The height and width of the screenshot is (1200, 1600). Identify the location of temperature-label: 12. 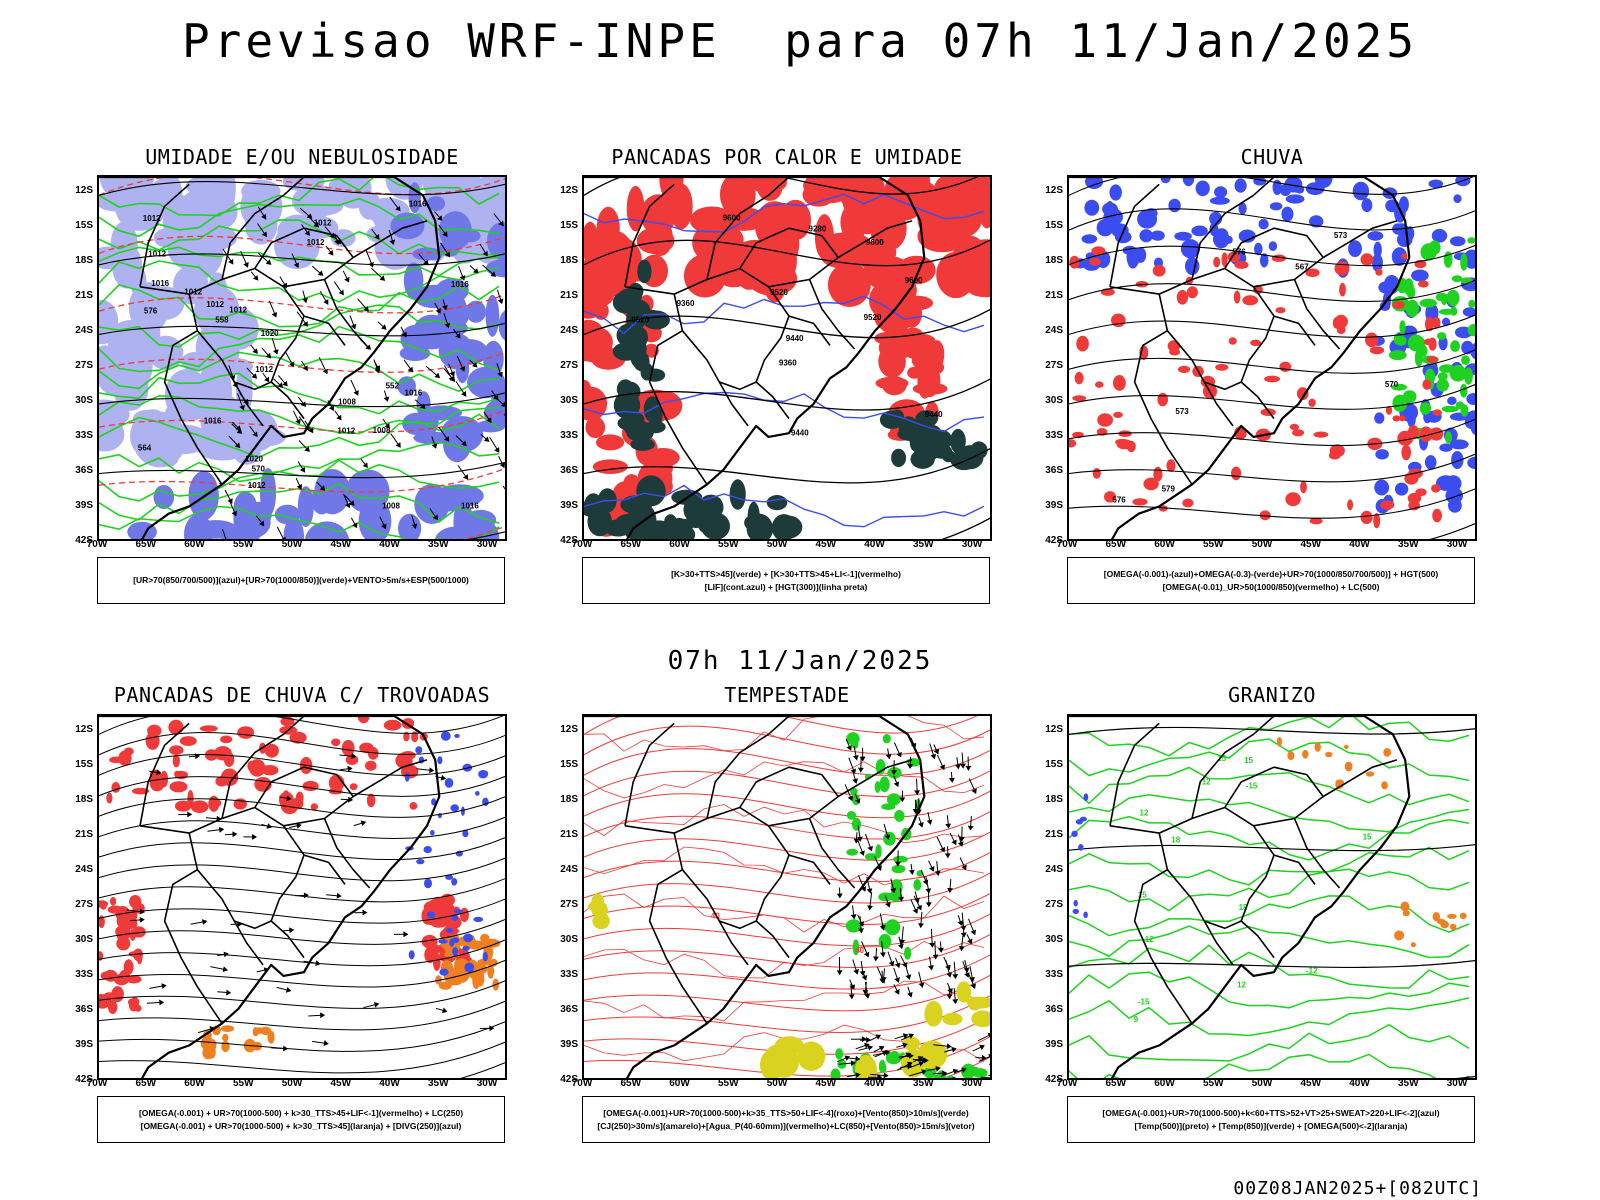
(1206, 782).